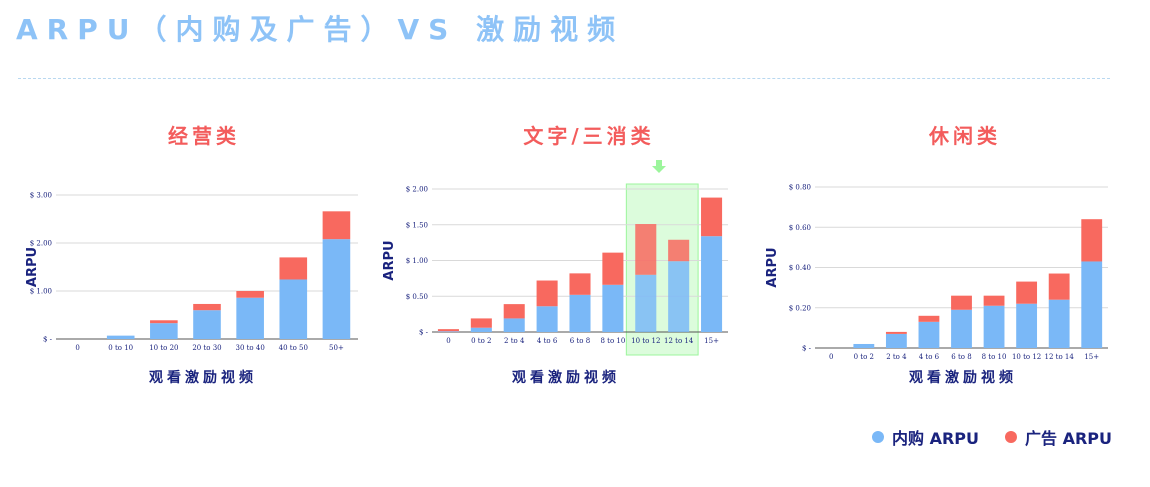 This screenshot has width=1150, height=487. I want to click on y-tick-label: $ 3.00, so click(41, 196).